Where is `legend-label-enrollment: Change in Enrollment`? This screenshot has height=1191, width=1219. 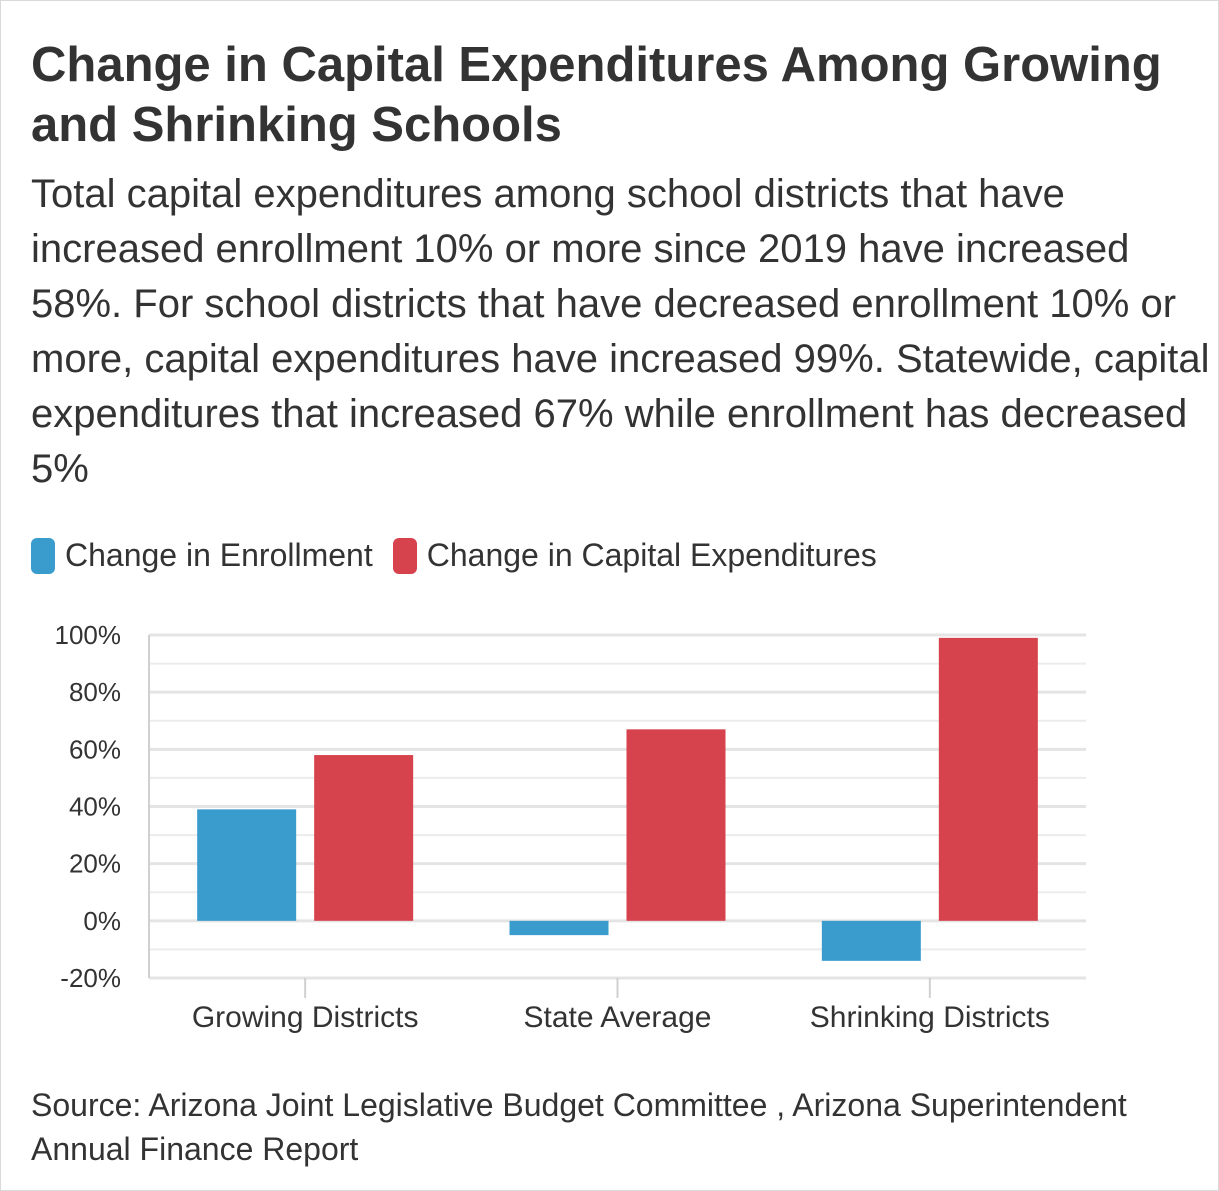
legend-label-enrollment: Change in Enrollment is located at coordinates (219, 555).